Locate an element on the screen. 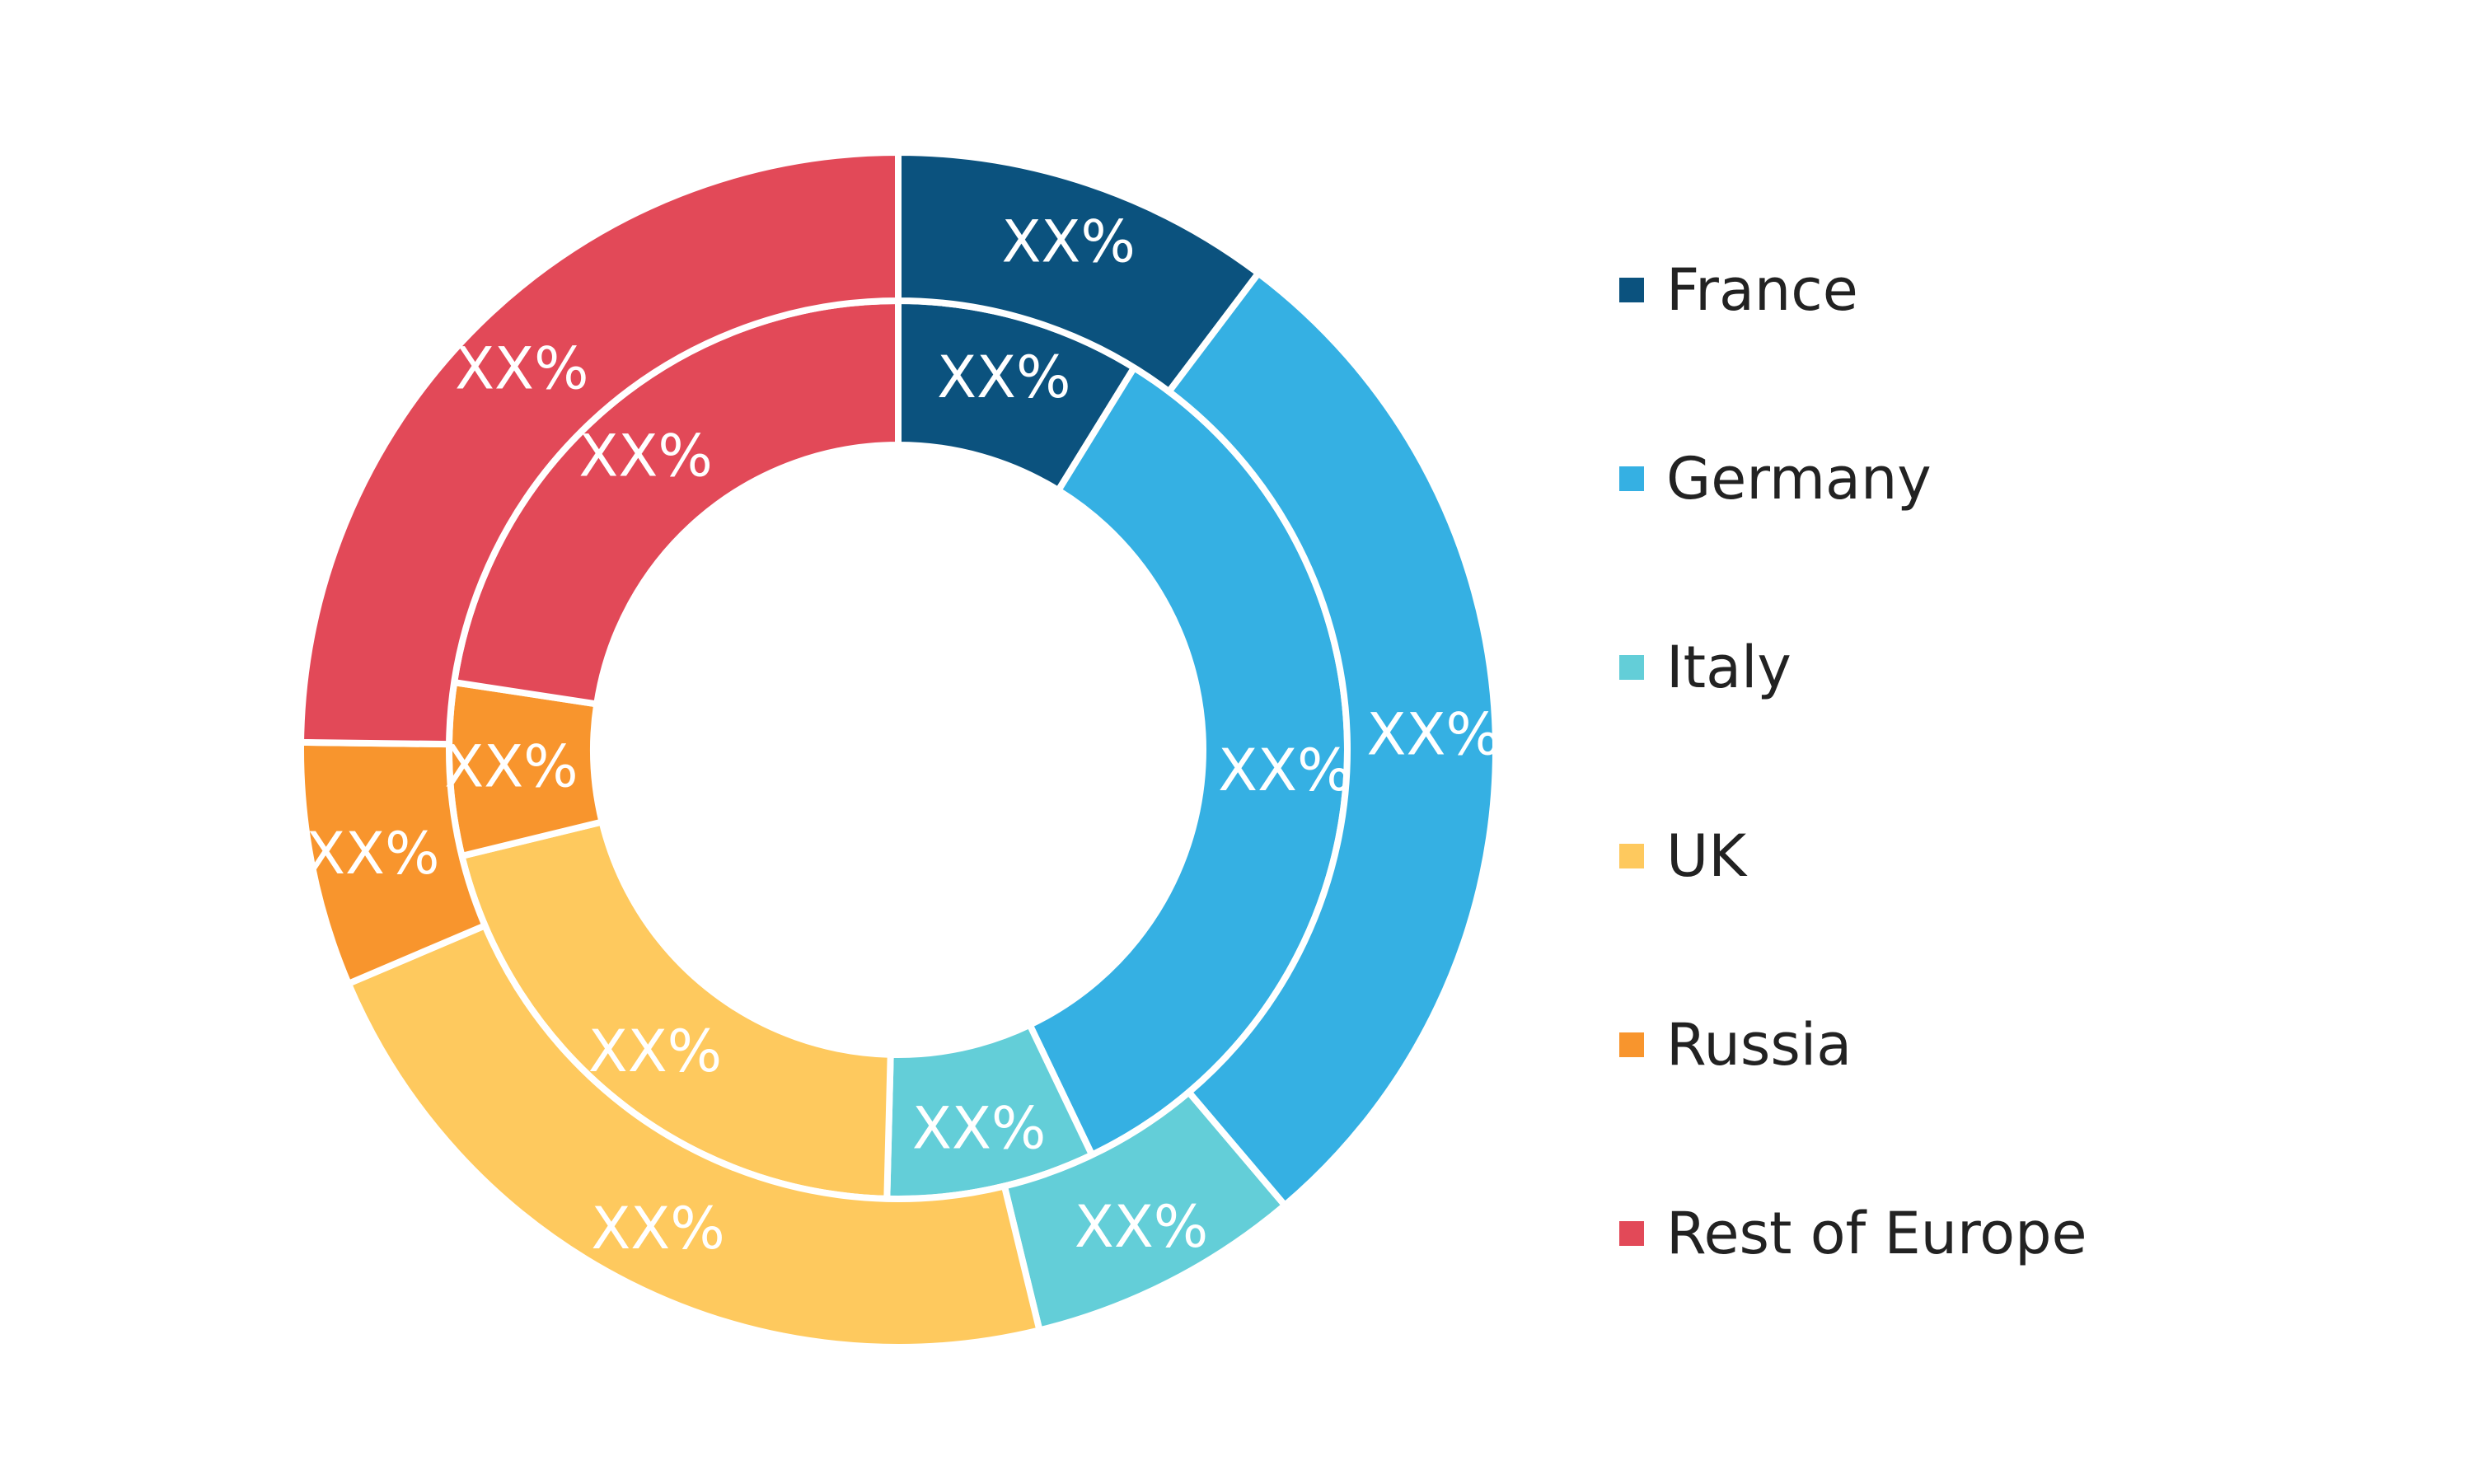 The width and height of the screenshot is (2473, 1484). inner-ring-label-uk: XX% is located at coordinates (655, 1051).